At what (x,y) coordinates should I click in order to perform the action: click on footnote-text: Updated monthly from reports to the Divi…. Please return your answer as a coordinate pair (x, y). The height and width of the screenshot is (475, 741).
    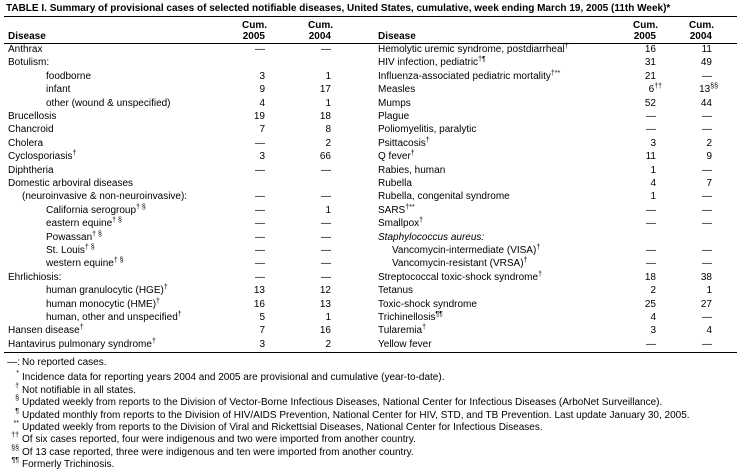
    Looking at the image, I should click on (356, 415).